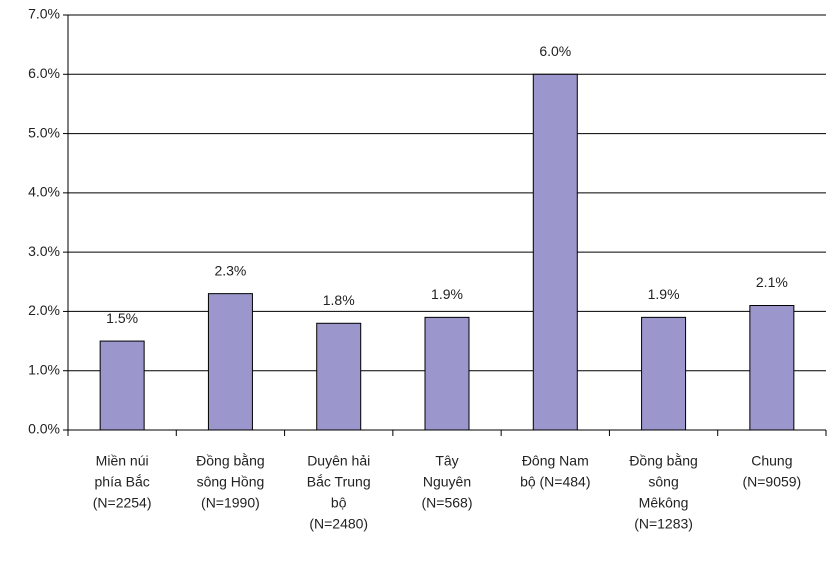 The image size is (828, 564). I want to click on x-tick-label: Mêkông, so click(664, 503).